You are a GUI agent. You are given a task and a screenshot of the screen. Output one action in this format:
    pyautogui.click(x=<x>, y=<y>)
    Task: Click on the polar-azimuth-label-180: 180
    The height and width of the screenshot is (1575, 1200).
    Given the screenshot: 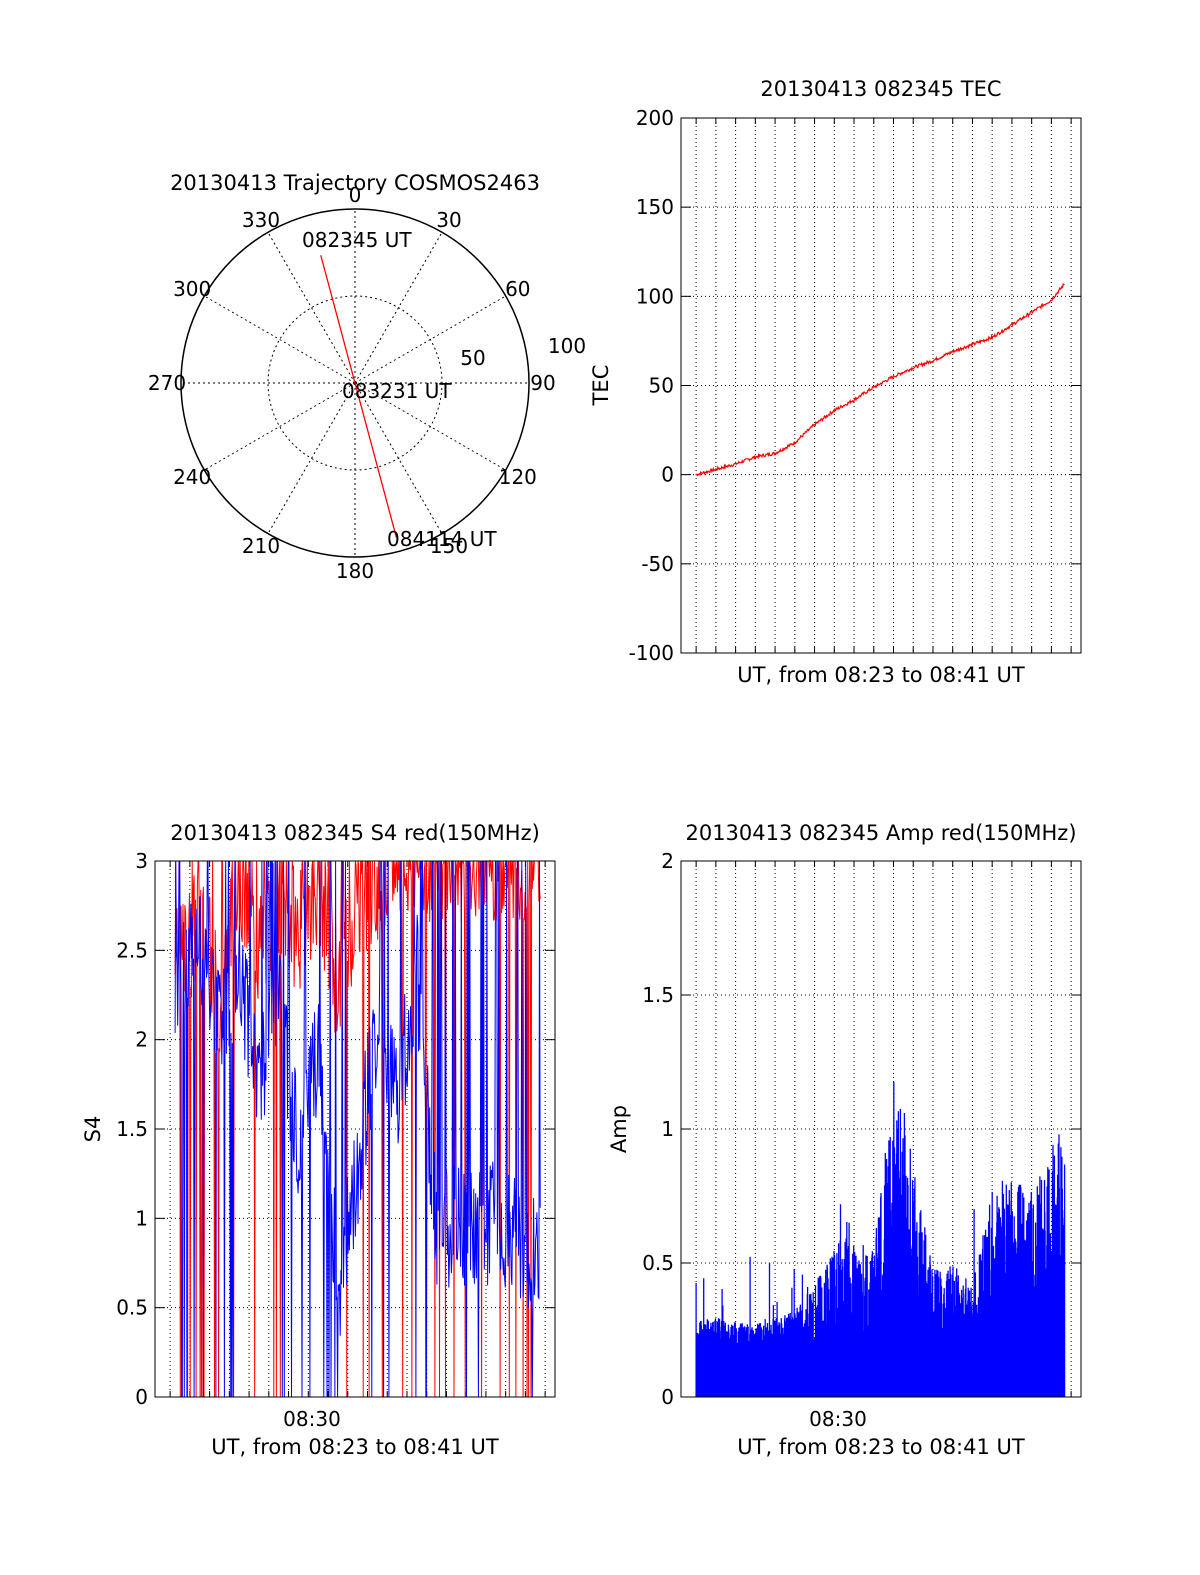 What is the action you would take?
    pyautogui.click(x=355, y=571)
    